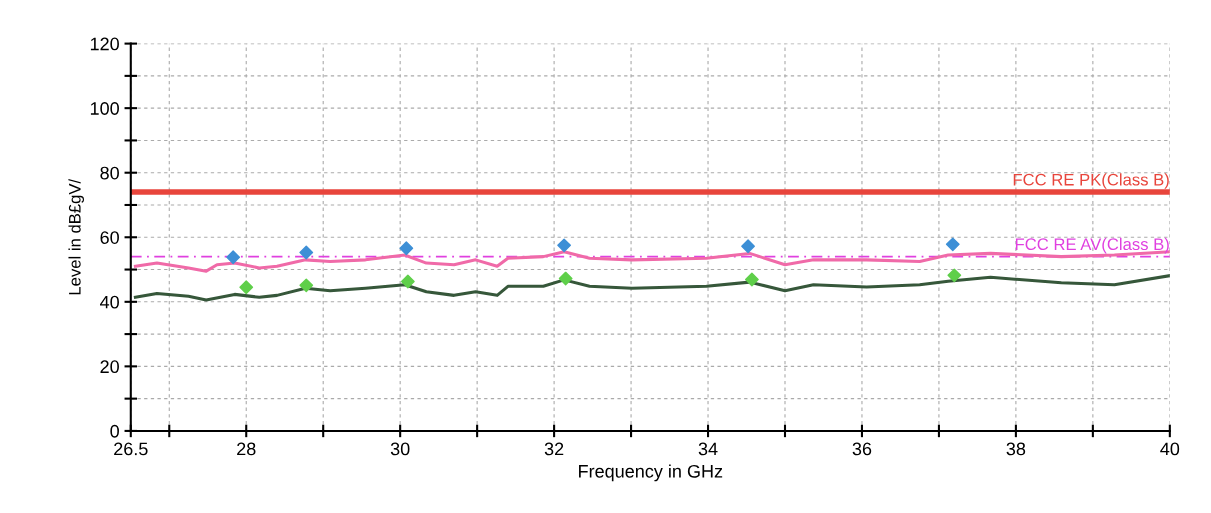  Describe the element at coordinates (400, 449) in the screenshot. I see `x-tick-label: 30` at that location.